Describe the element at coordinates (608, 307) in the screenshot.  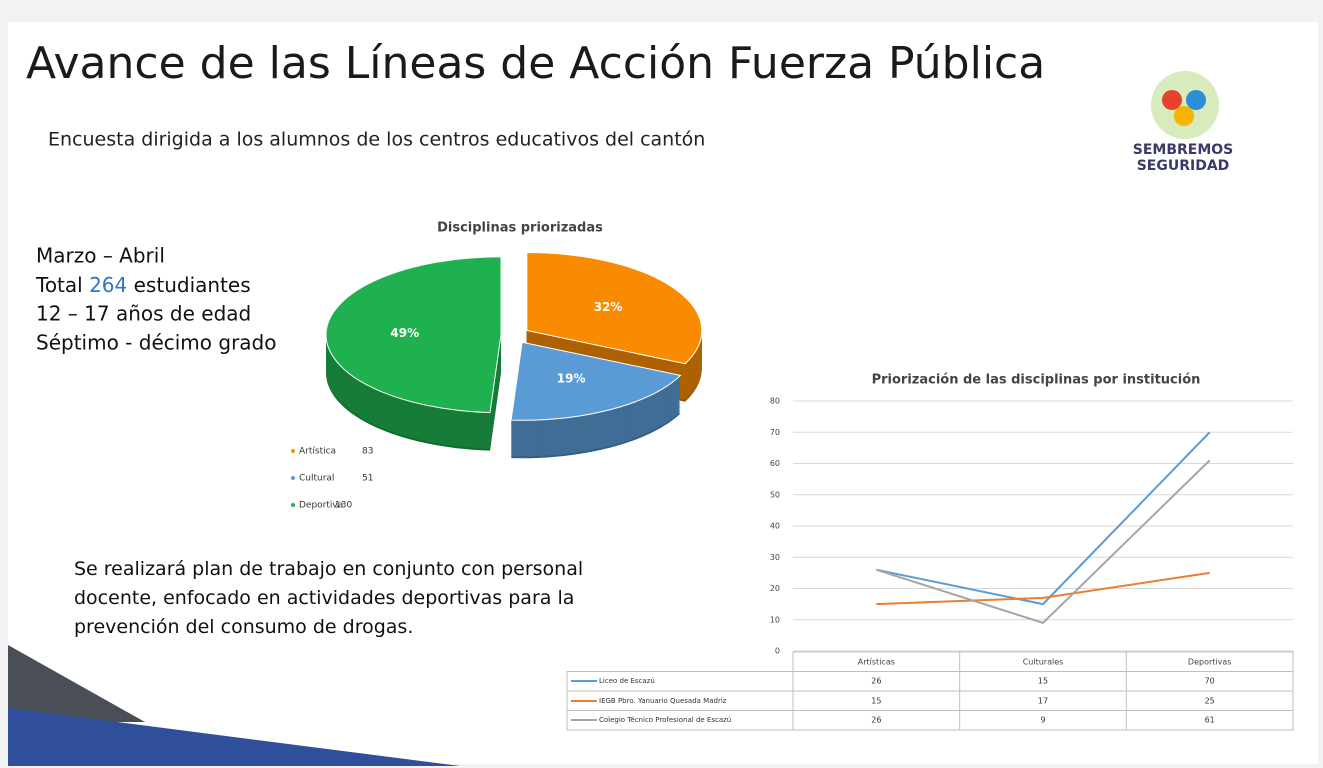
I see `slice-label: 32%` at that location.